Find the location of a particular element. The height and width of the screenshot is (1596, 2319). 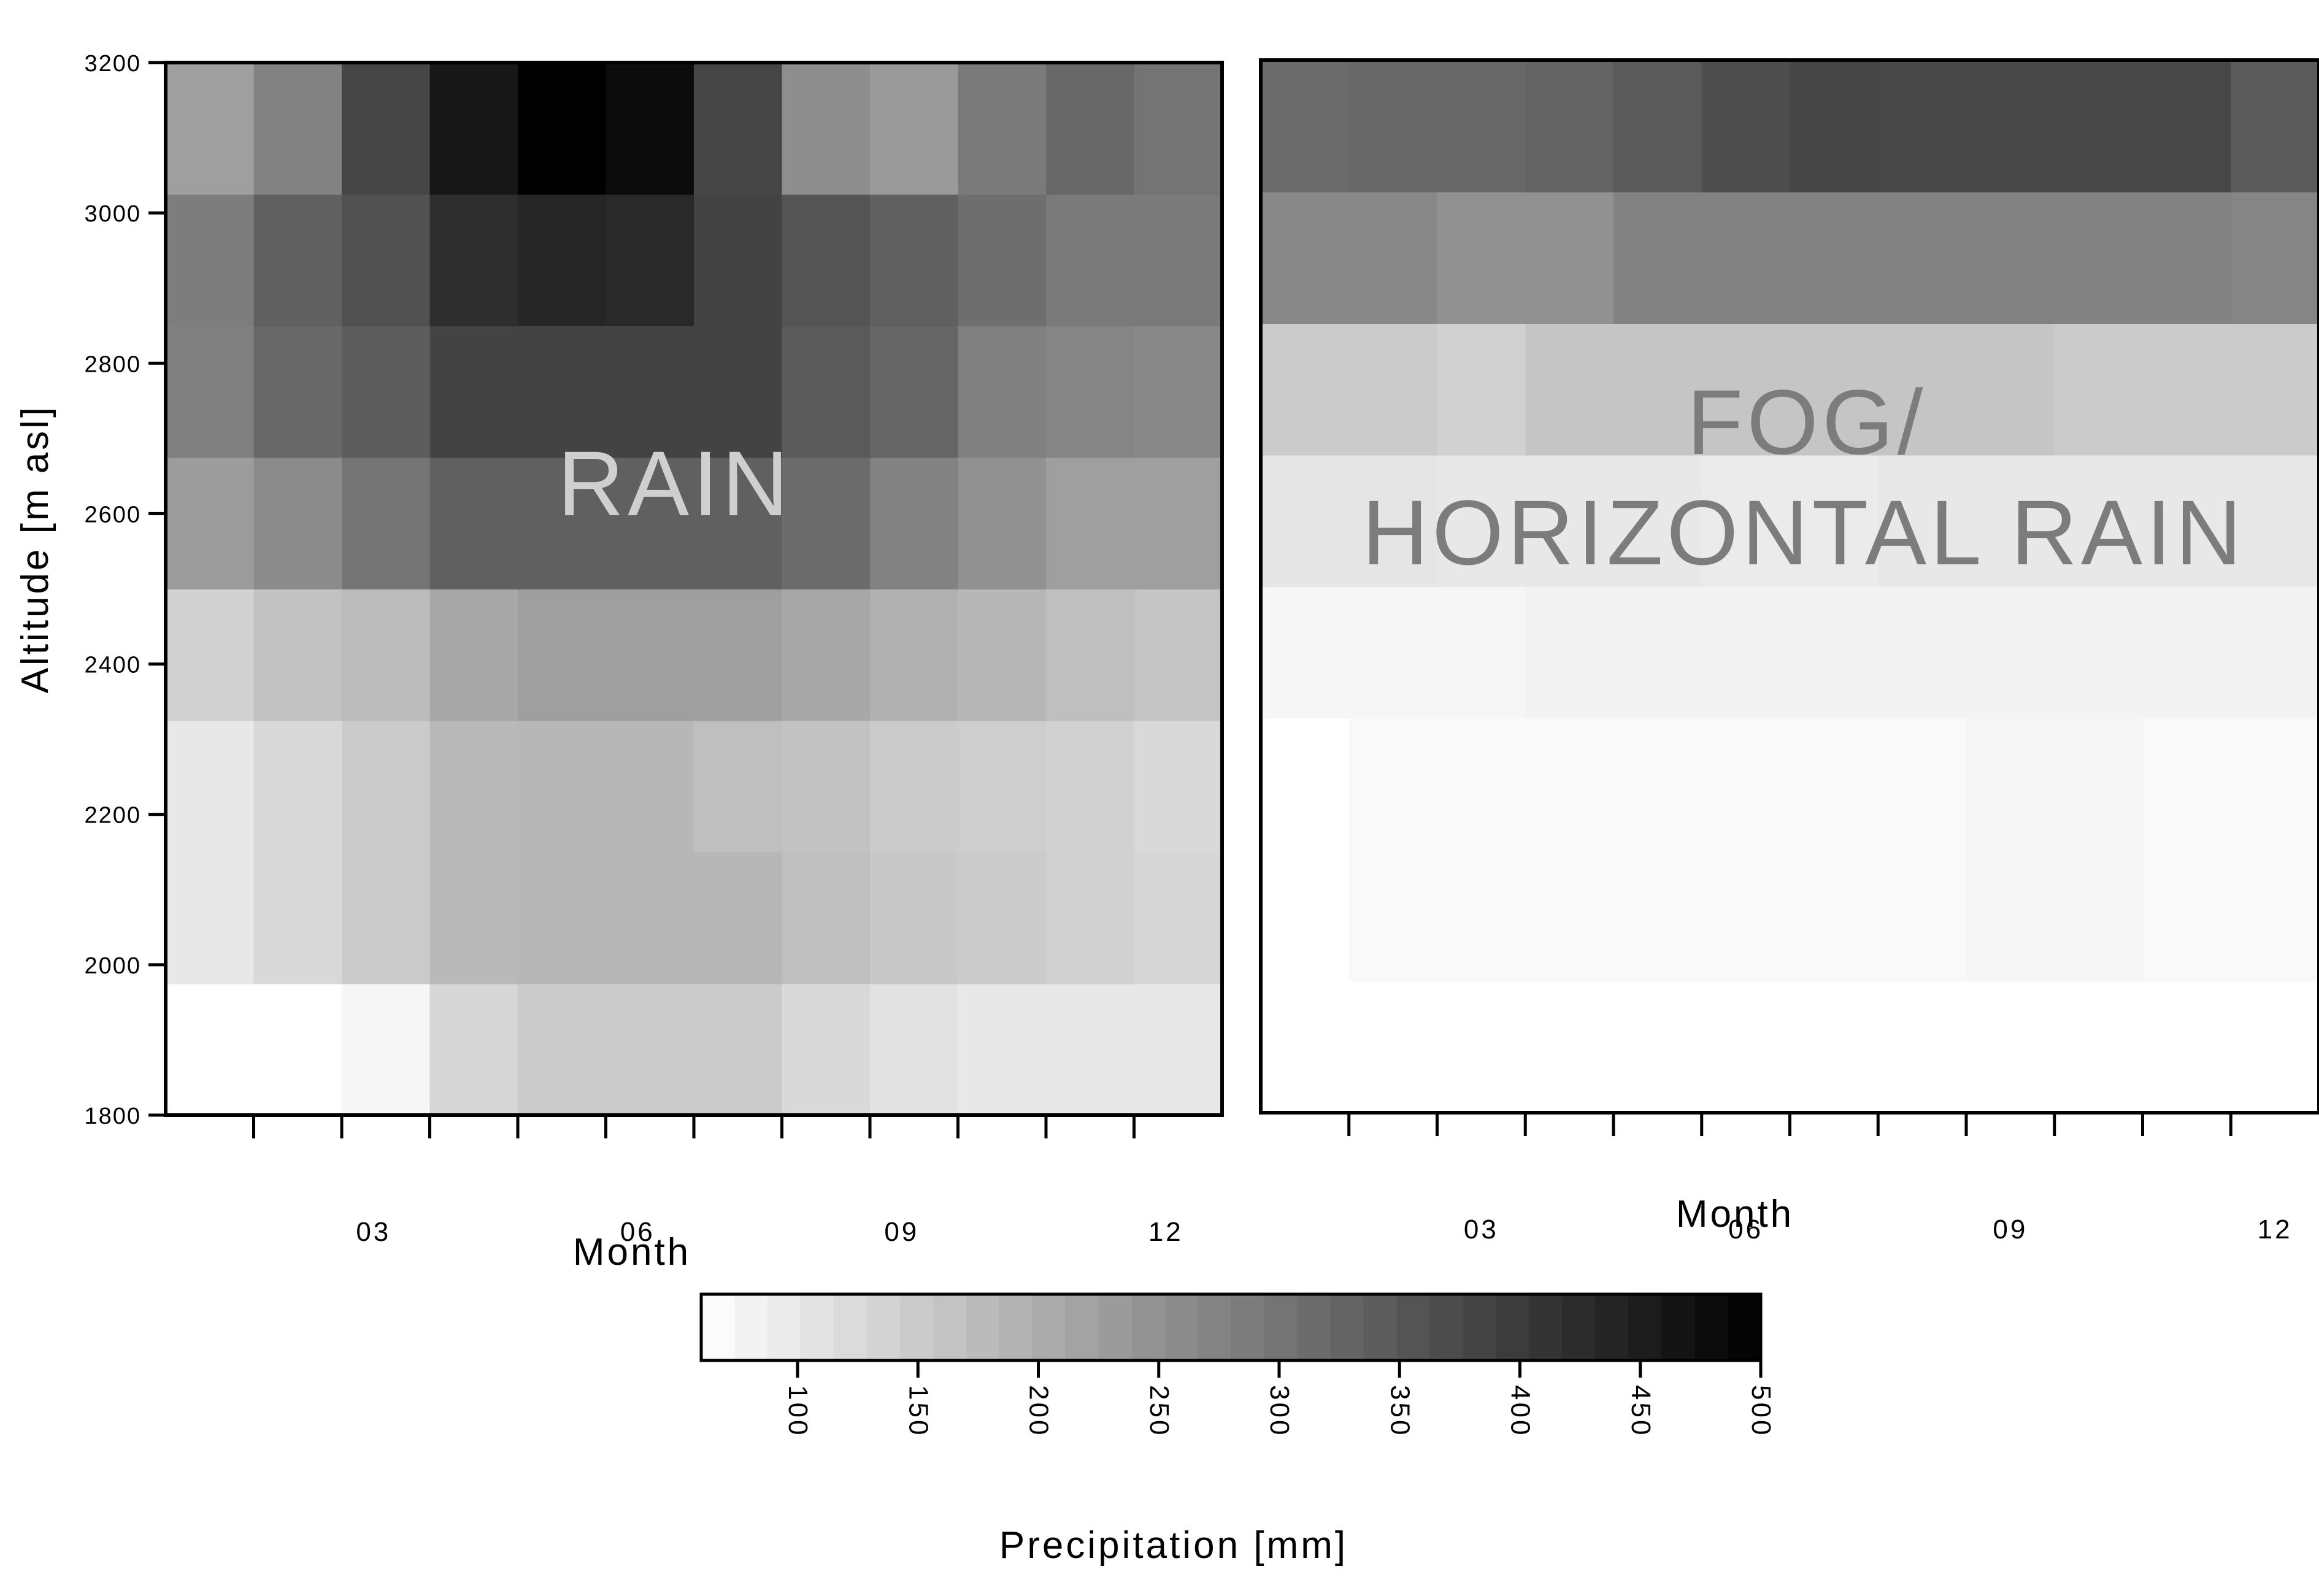

cell-m4-alt2325 is located at coordinates (1570, 652).